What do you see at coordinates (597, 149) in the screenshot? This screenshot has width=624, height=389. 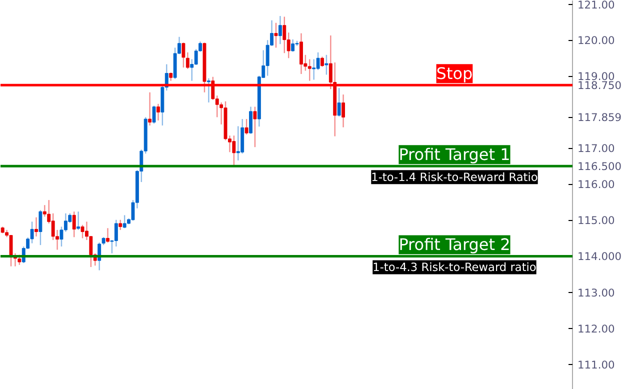 I see `y-tick-label: 117.00` at bounding box center [597, 149].